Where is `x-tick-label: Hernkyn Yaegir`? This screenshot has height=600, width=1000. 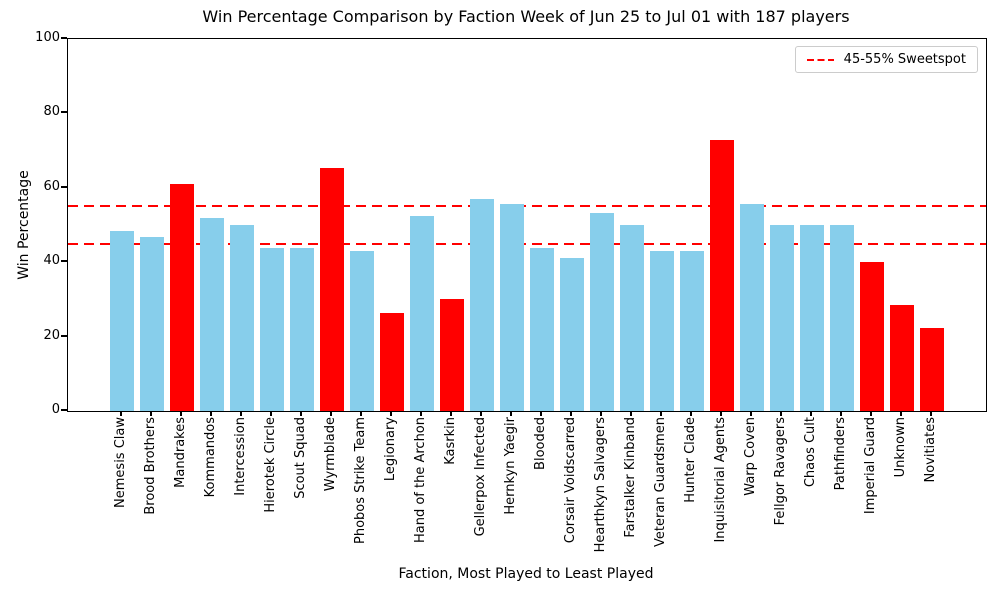 x-tick-label: Hernkyn Yaegir is located at coordinates (510, 466).